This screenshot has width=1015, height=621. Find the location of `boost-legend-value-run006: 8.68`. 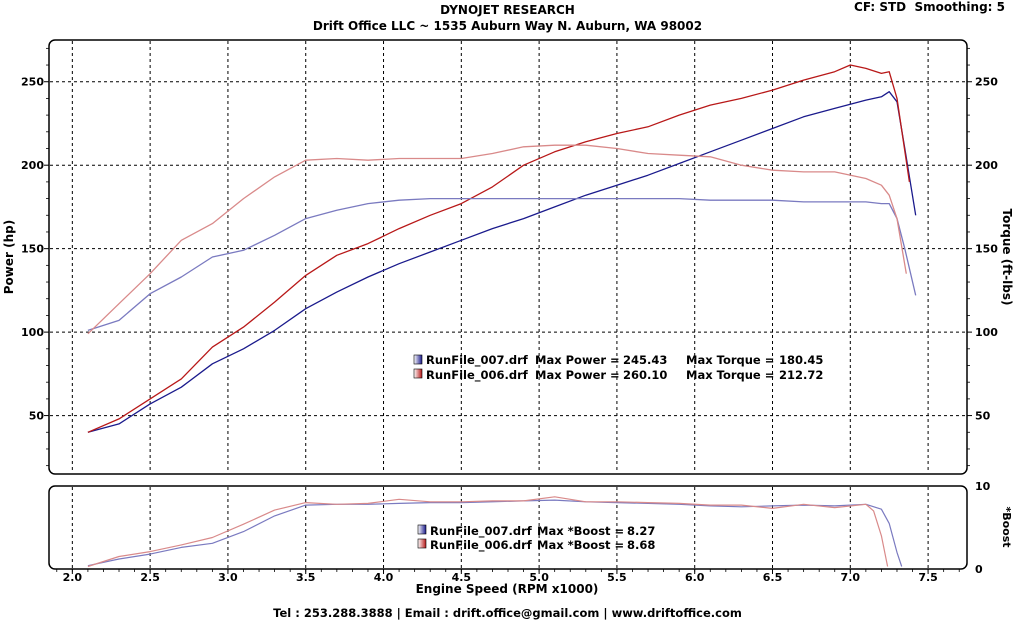

boost-legend-value-run006: 8.68 is located at coordinates (641, 545).